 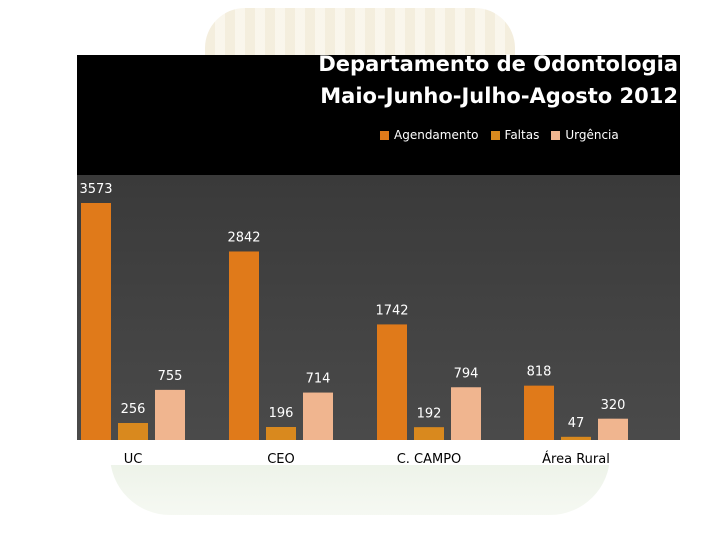 I want to click on chart-title-line-1: Departamento de Odontologia, so click(x=498, y=64).